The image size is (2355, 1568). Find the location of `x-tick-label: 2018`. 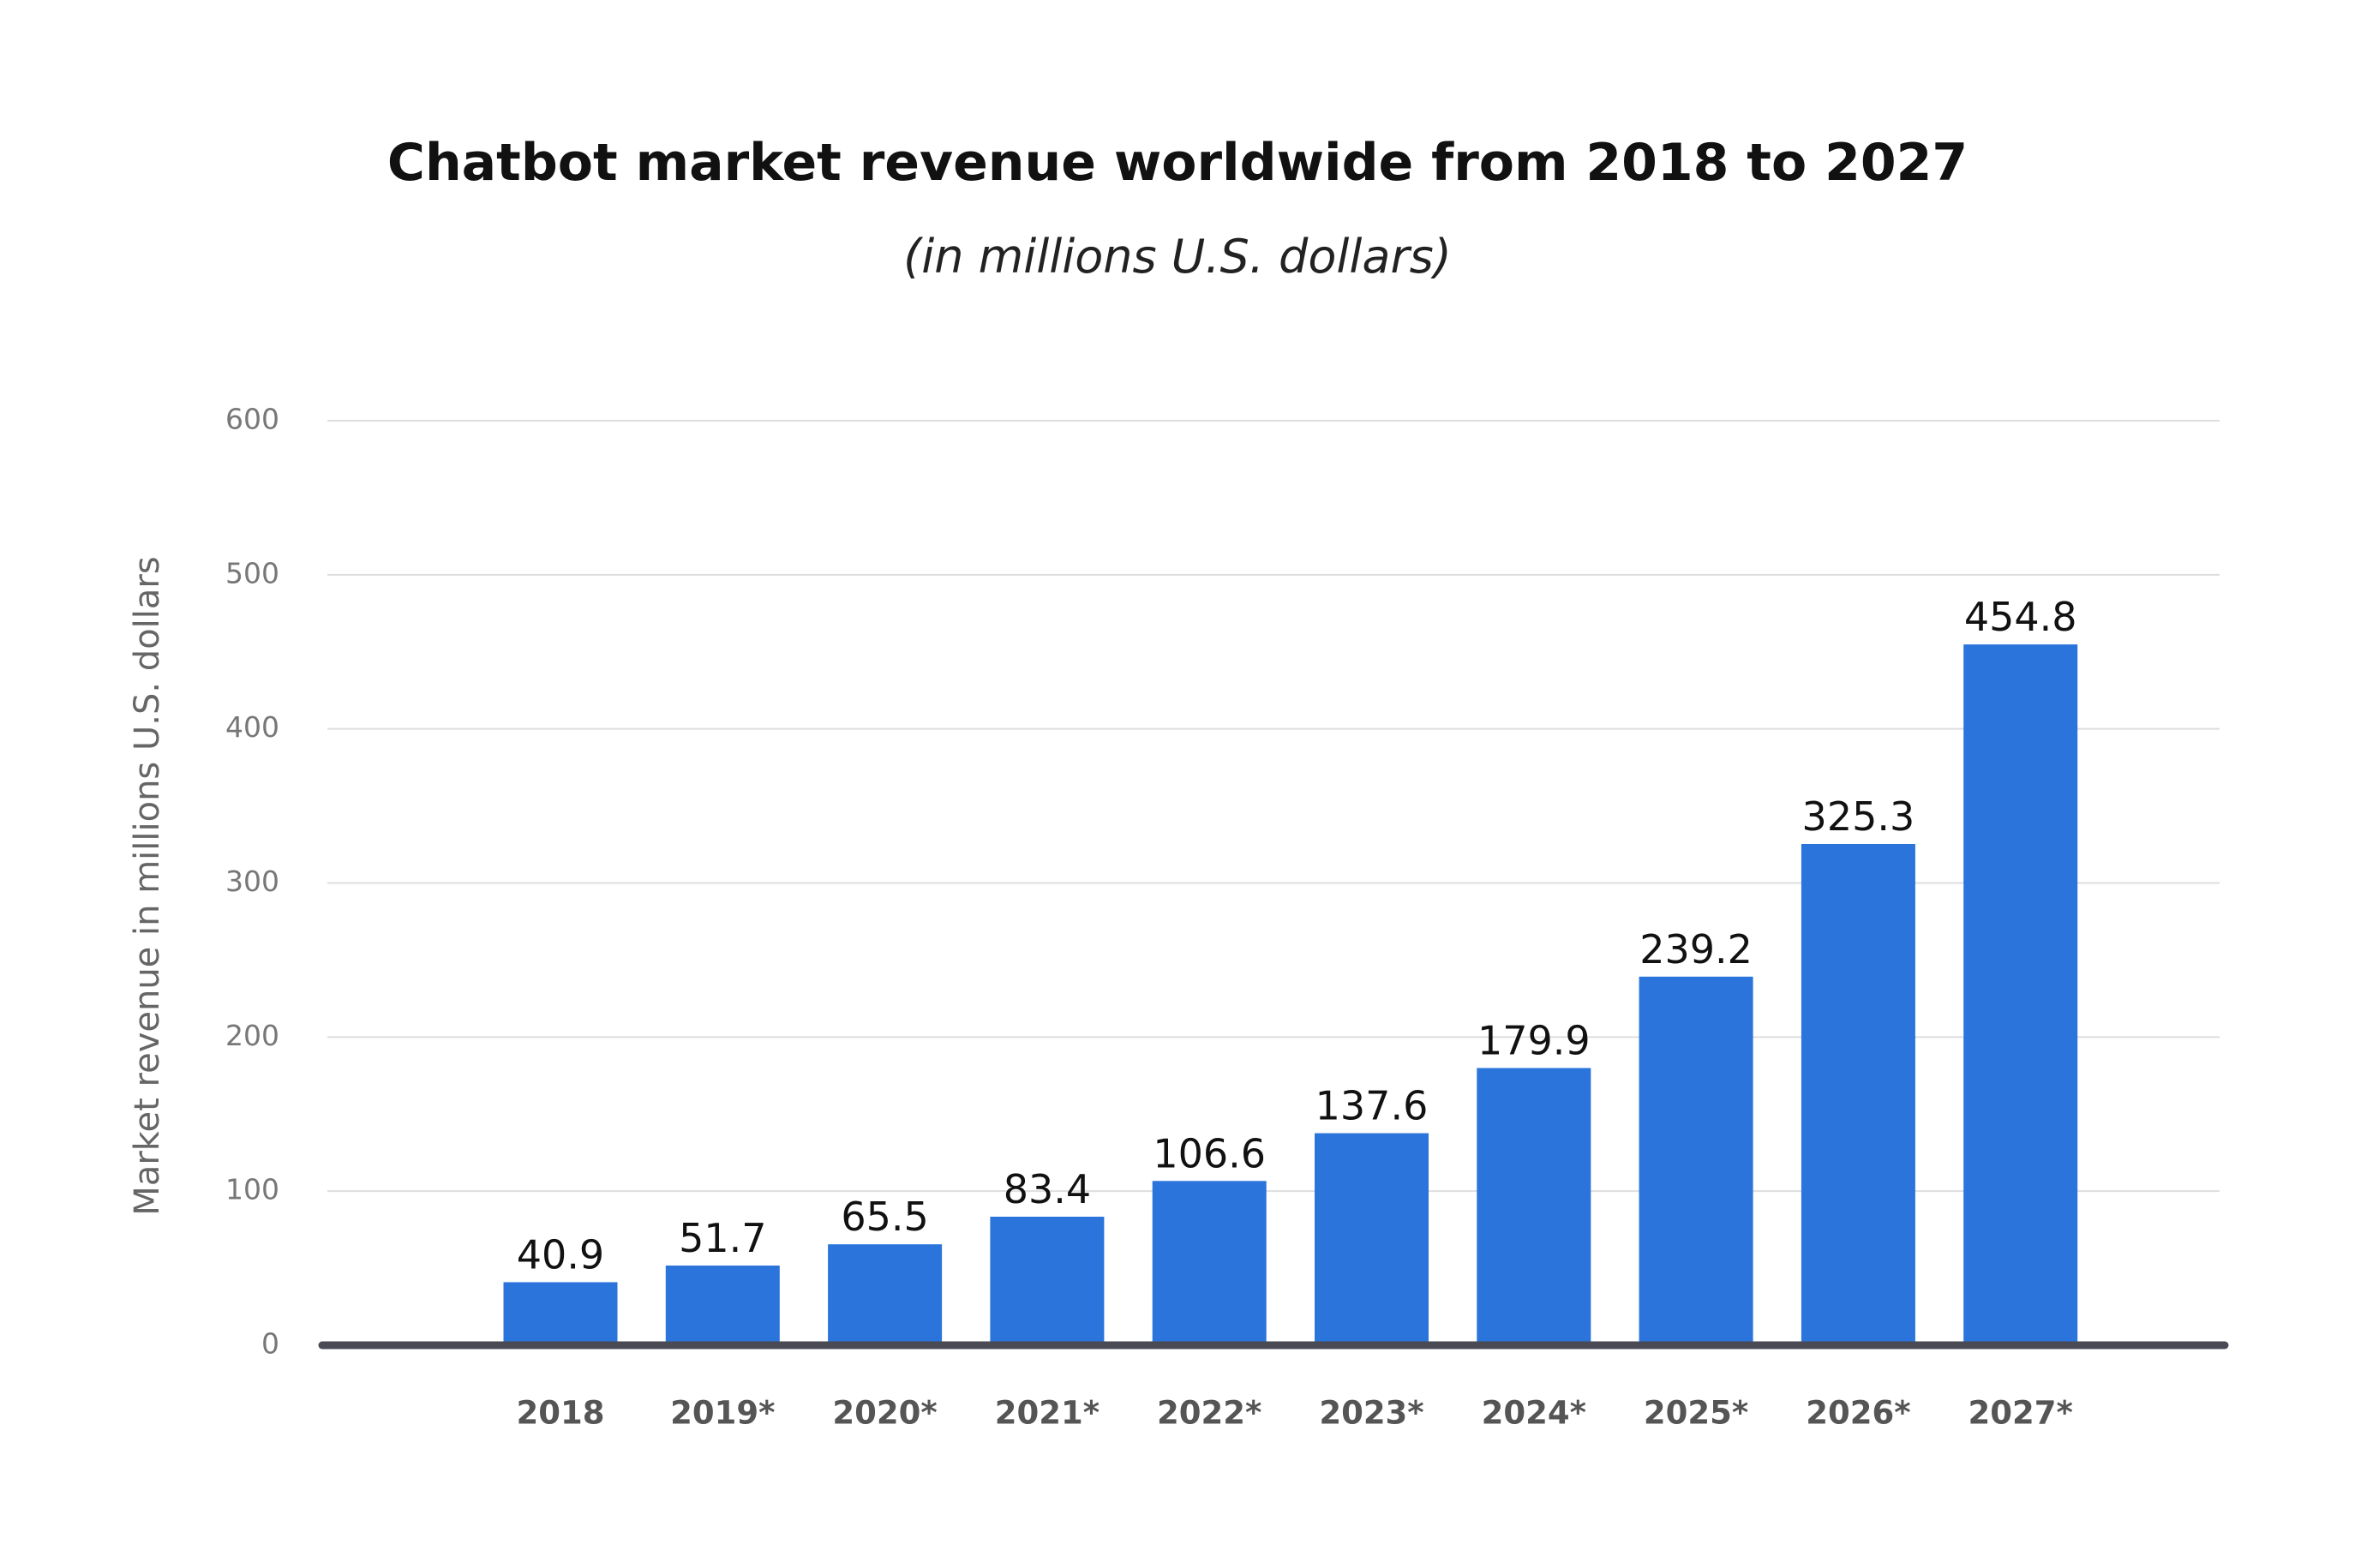

x-tick-label: 2018 is located at coordinates (561, 1414).